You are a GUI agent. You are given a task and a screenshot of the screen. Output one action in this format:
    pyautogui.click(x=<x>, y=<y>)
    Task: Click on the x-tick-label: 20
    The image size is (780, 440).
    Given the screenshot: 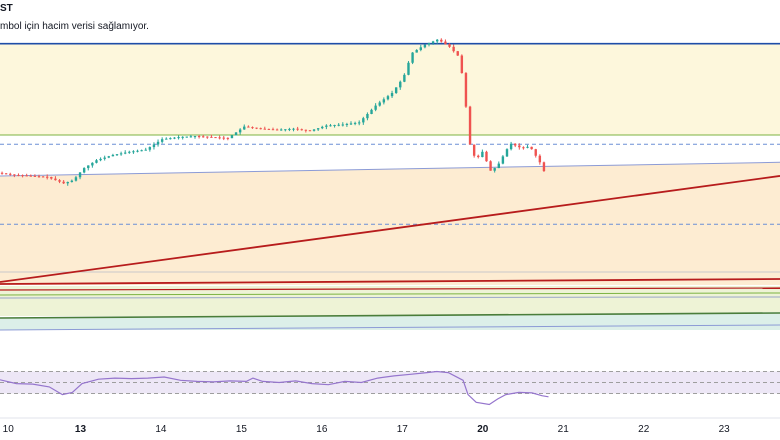 What is the action you would take?
    pyautogui.click(x=483, y=429)
    